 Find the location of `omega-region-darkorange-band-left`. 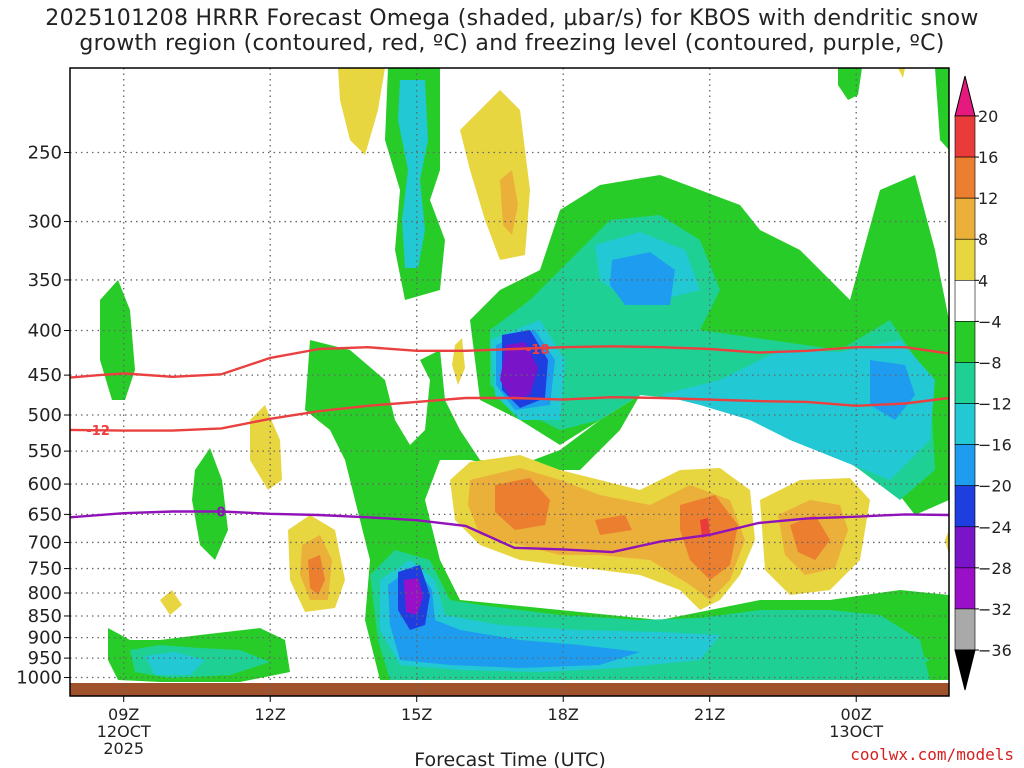

omega-region-darkorange-band-left is located at coordinates (522, 504).